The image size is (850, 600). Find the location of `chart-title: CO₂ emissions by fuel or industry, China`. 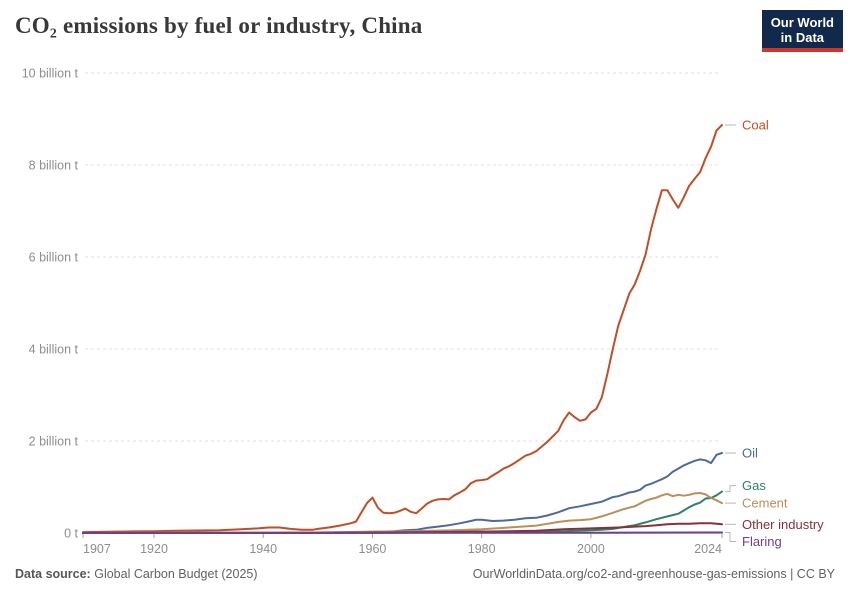

chart-title: CO₂ emissions by fuel or industry, China is located at coordinates (219, 25).